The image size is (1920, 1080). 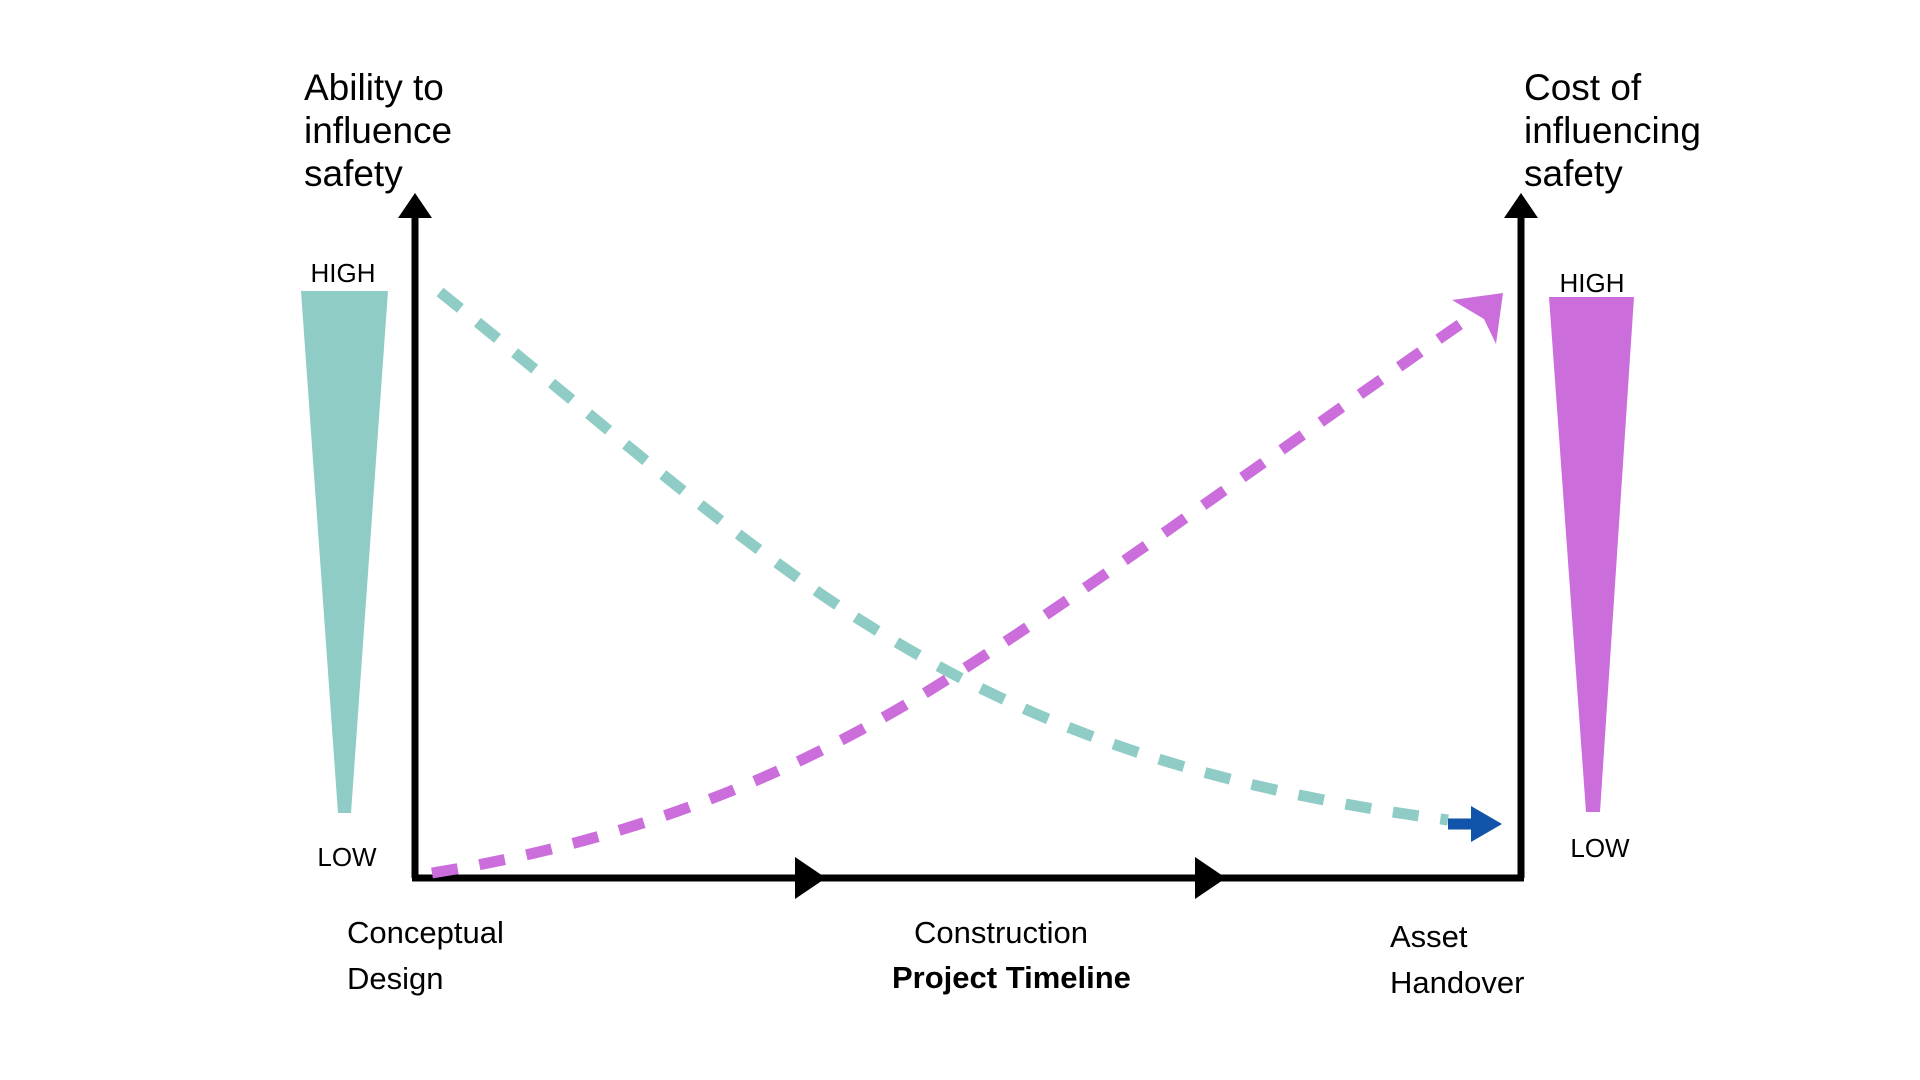 What do you see at coordinates (415, 535) in the screenshot?
I see `left-y-axis` at bounding box center [415, 535].